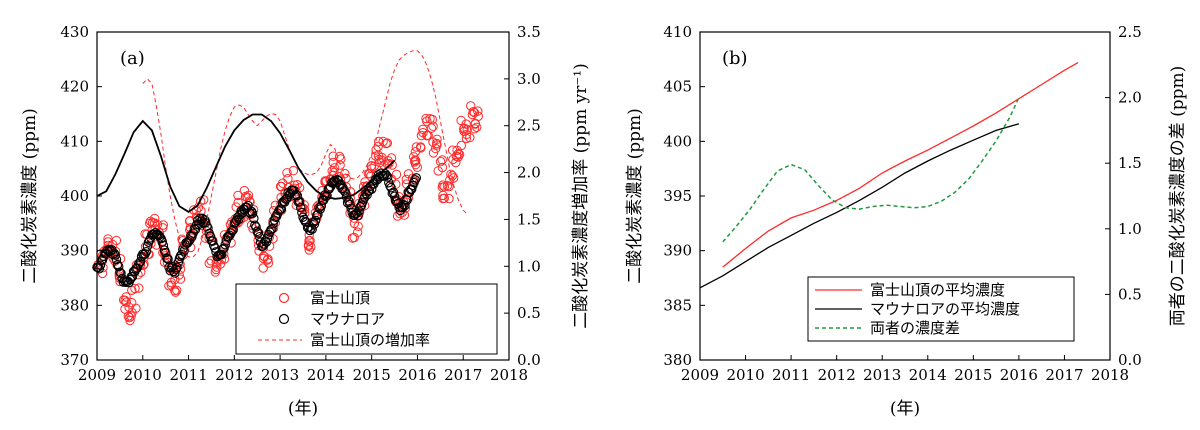 The height and width of the screenshot is (430, 1200). Describe the element at coordinates (529, 266) in the screenshot. I see `panel-a-ytick2-label: 1.0` at that location.